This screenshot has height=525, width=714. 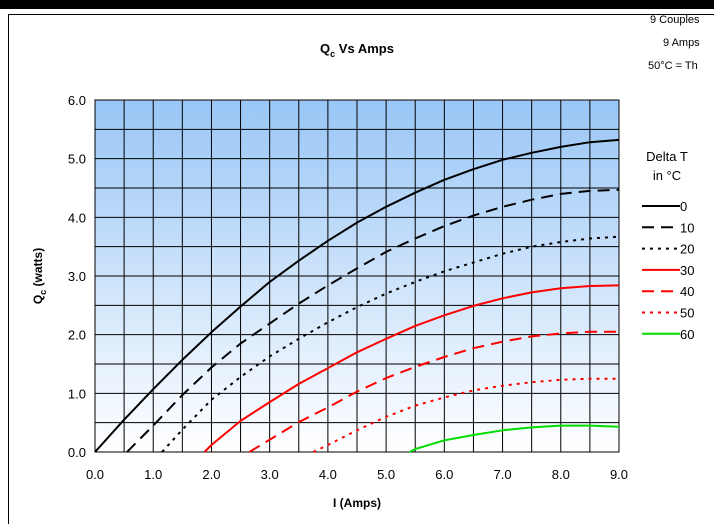 What do you see at coordinates (153, 474) in the screenshot?
I see `x-tick-label: 1.0` at bounding box center [153, 474].